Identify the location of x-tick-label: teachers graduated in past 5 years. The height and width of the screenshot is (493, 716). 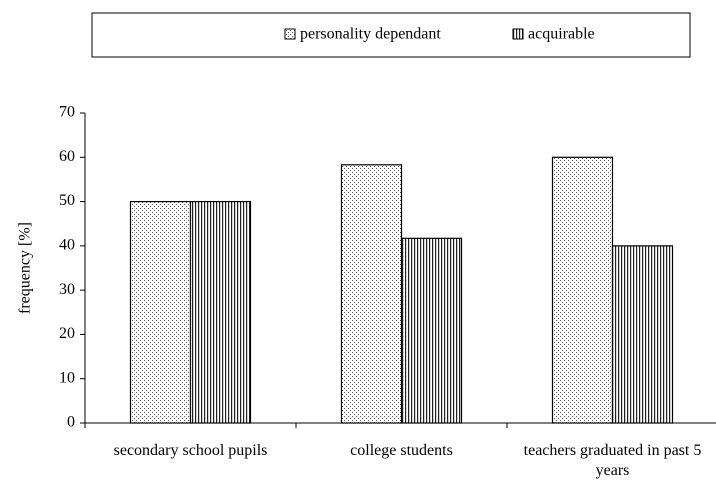
(612, 460).